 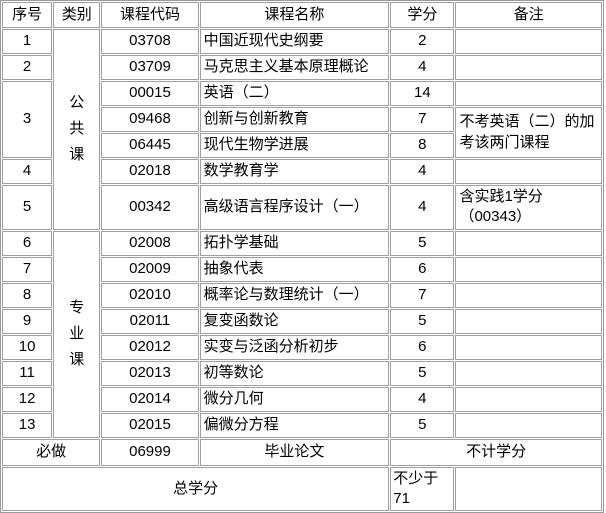 I want to click on code-cell: 00342, so click(x=150, y=207).